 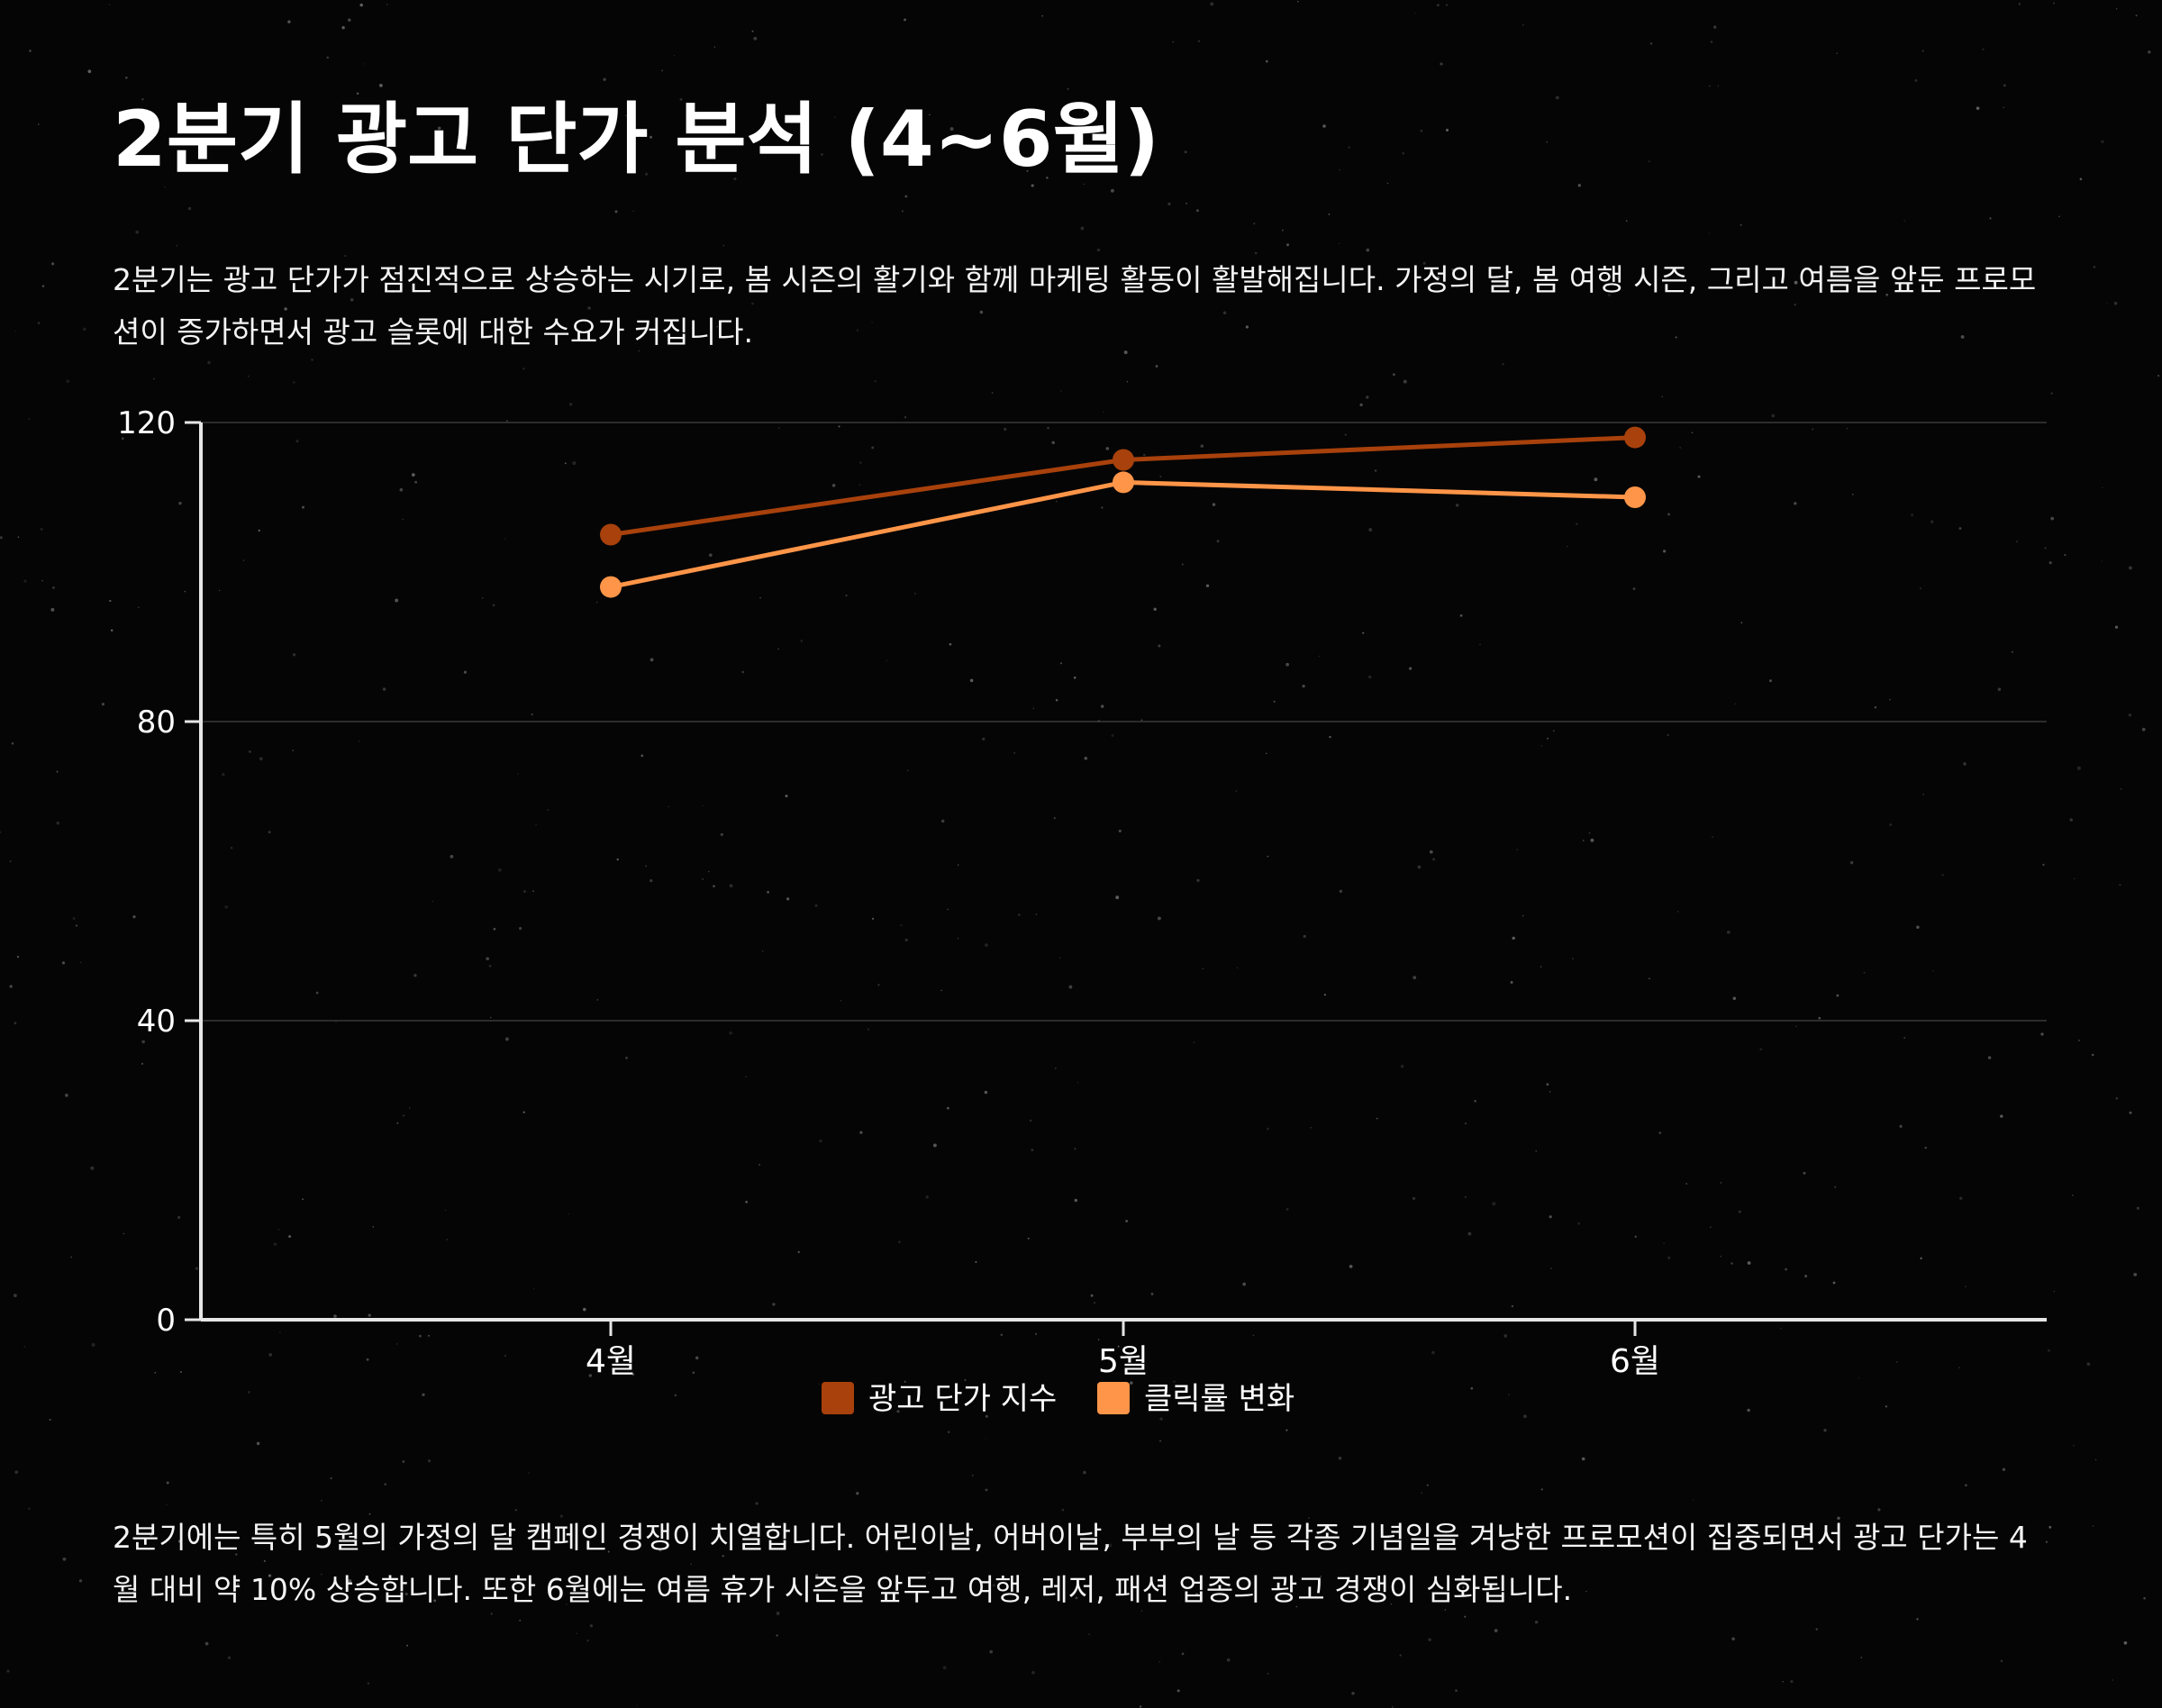 I want to click on x-axis-ticks: 4월 5월 6월, so click(x=1123, y=1350).